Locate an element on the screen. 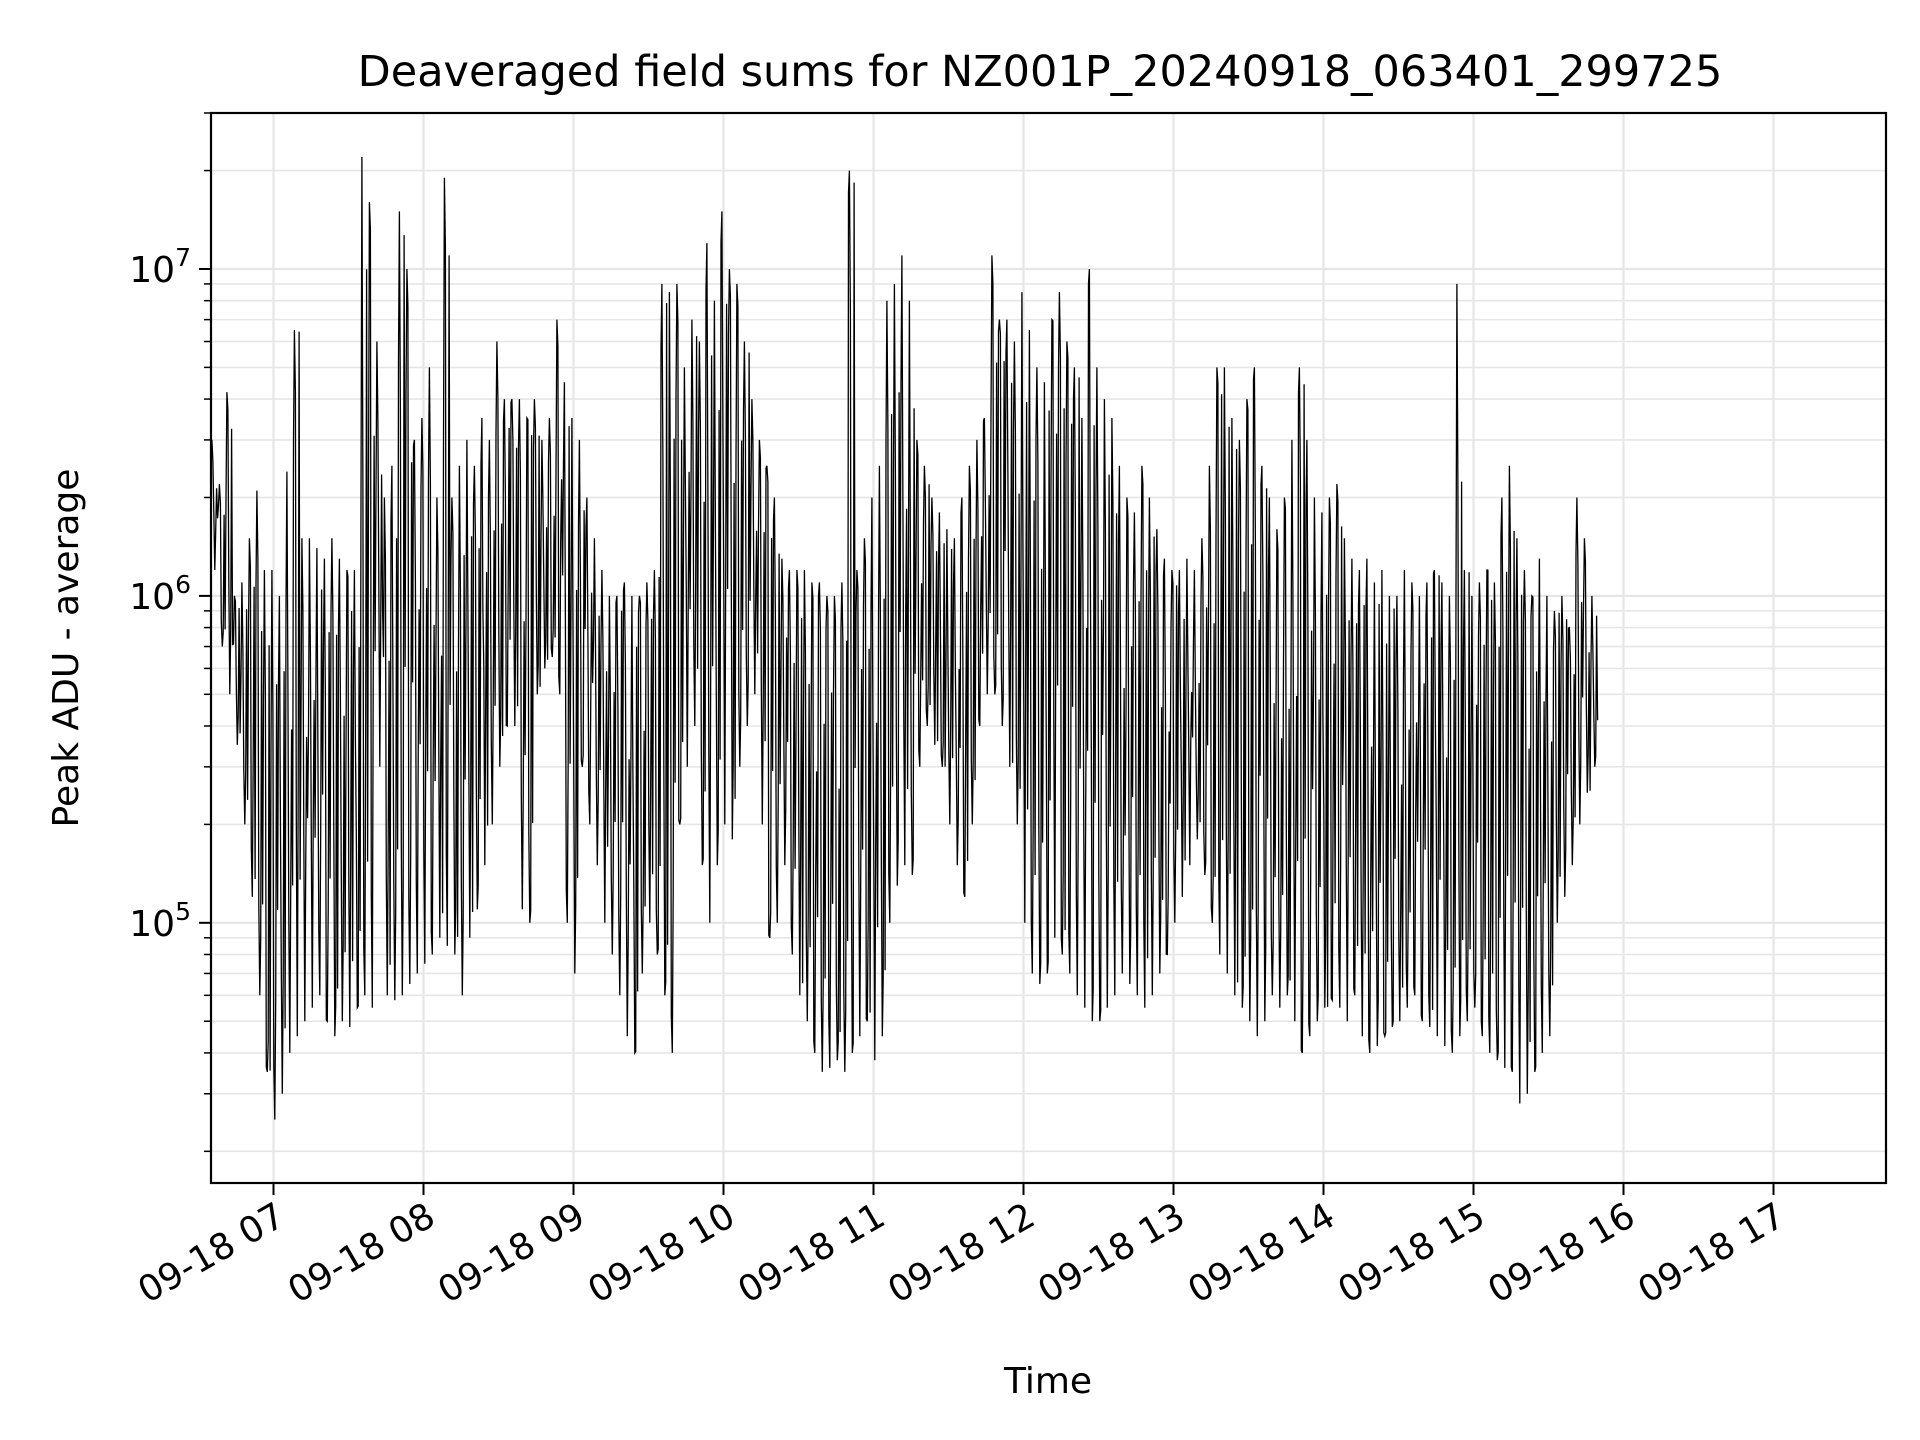  y-tick-label: 10⁶ is located at coordinates (160, 594).